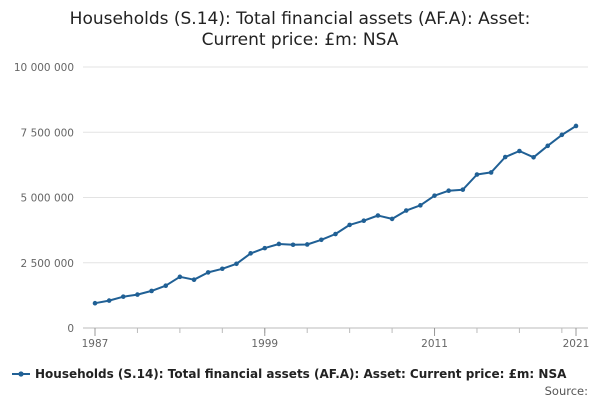  Describe the element at coordinates (566, 391) in the screenshot. I see `source-label: Source:` at that location.